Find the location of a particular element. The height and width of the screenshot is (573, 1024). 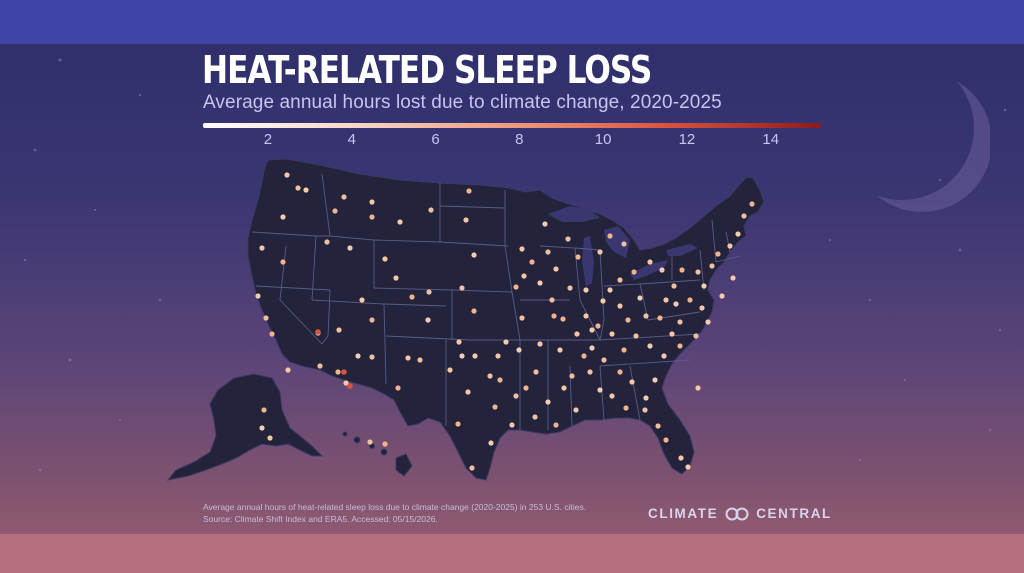

moon-icon is located at coordinates (921, 142).